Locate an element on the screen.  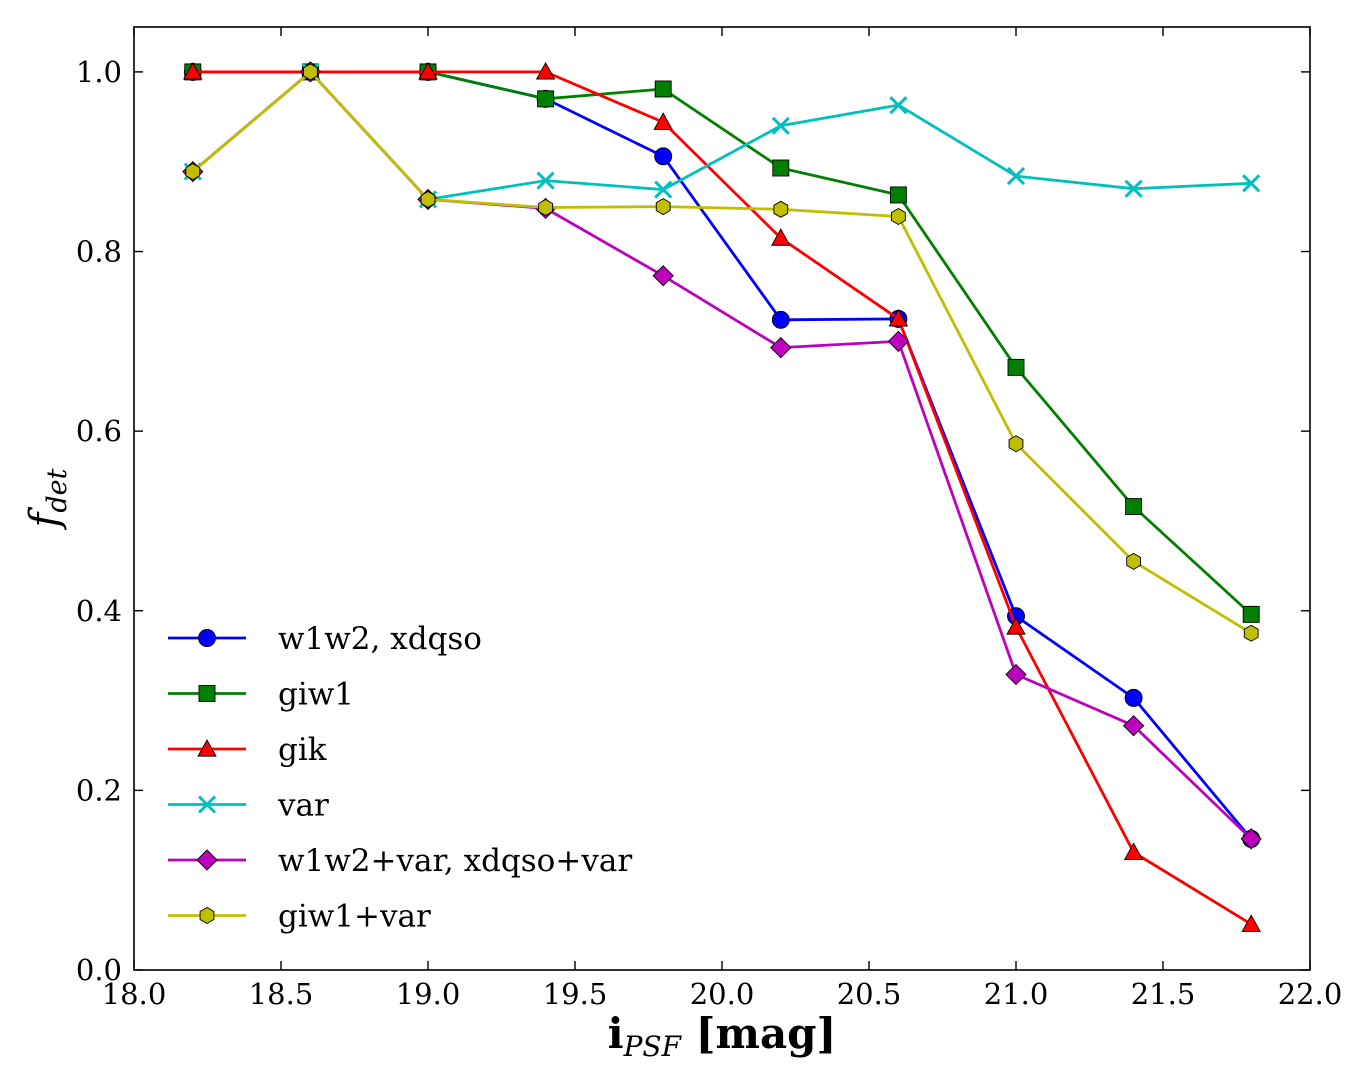
legend-entry: w1w2+var, xdqso+var is located at coordinates (400, 861).